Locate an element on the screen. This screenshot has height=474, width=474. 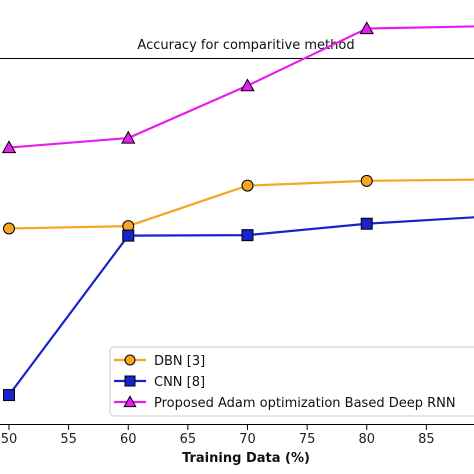
x-tick-label: 65 is located at coordinates (188, 439).